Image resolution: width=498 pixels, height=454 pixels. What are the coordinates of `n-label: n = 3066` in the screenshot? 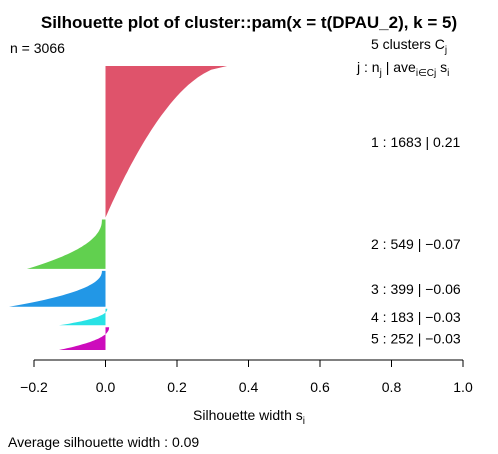 It's located at (37, 48).